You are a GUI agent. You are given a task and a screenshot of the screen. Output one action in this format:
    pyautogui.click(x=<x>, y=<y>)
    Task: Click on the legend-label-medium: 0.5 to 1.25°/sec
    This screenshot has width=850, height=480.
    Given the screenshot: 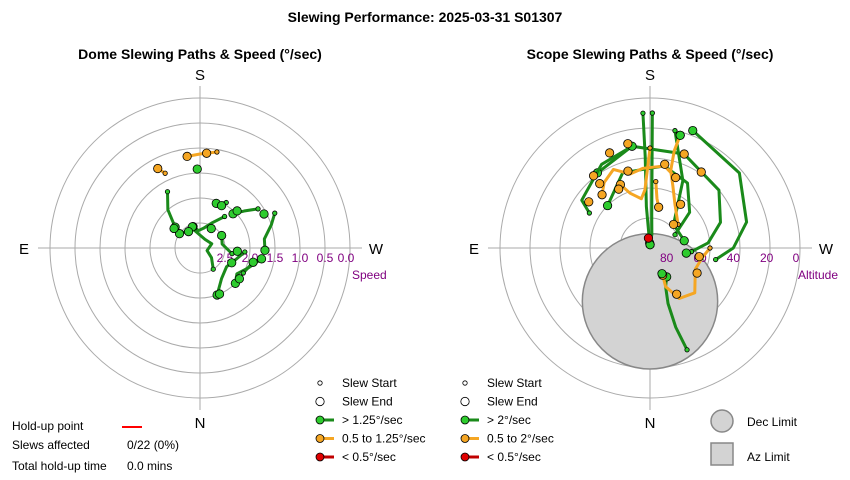 What is the action you would take?
    pyautogui.click(x=384, y=439)
    